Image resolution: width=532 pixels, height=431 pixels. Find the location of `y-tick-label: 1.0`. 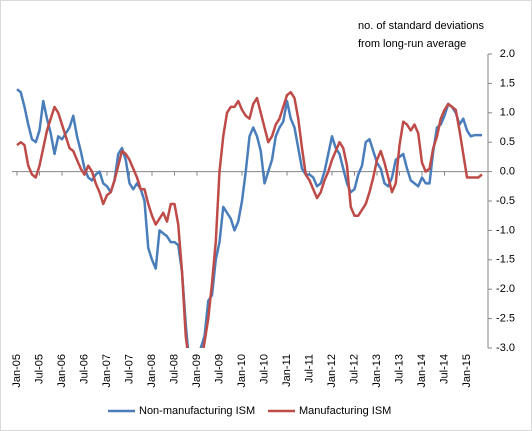

y-tick-label: 1.0 is located at coordinates (507, 113).